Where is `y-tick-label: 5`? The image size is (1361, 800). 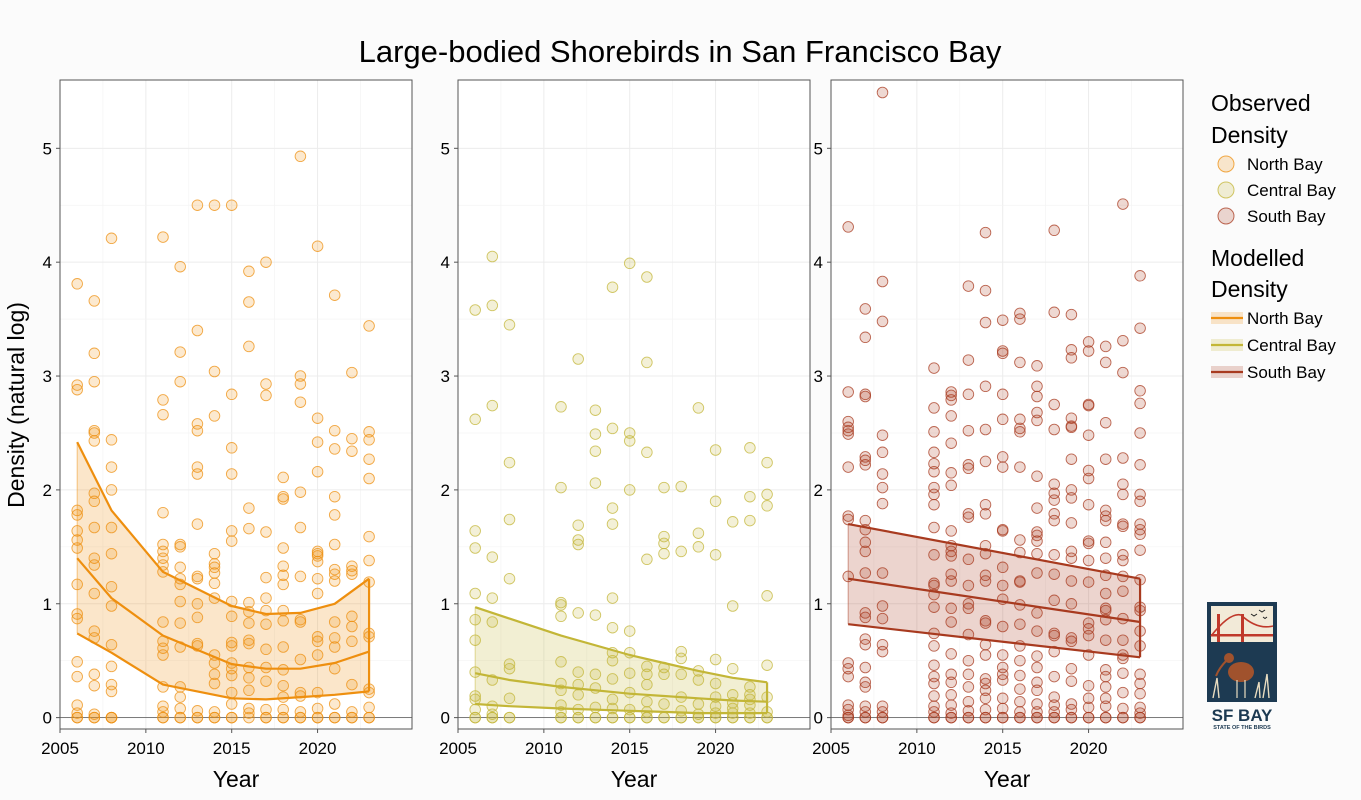 y-tick-label: 5 is located at coordinates (818, 148).